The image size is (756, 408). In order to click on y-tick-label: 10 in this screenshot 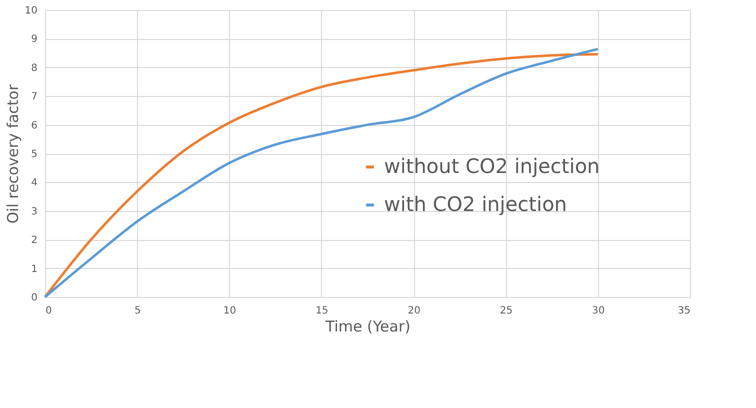, I will do `click(31, 11)`.